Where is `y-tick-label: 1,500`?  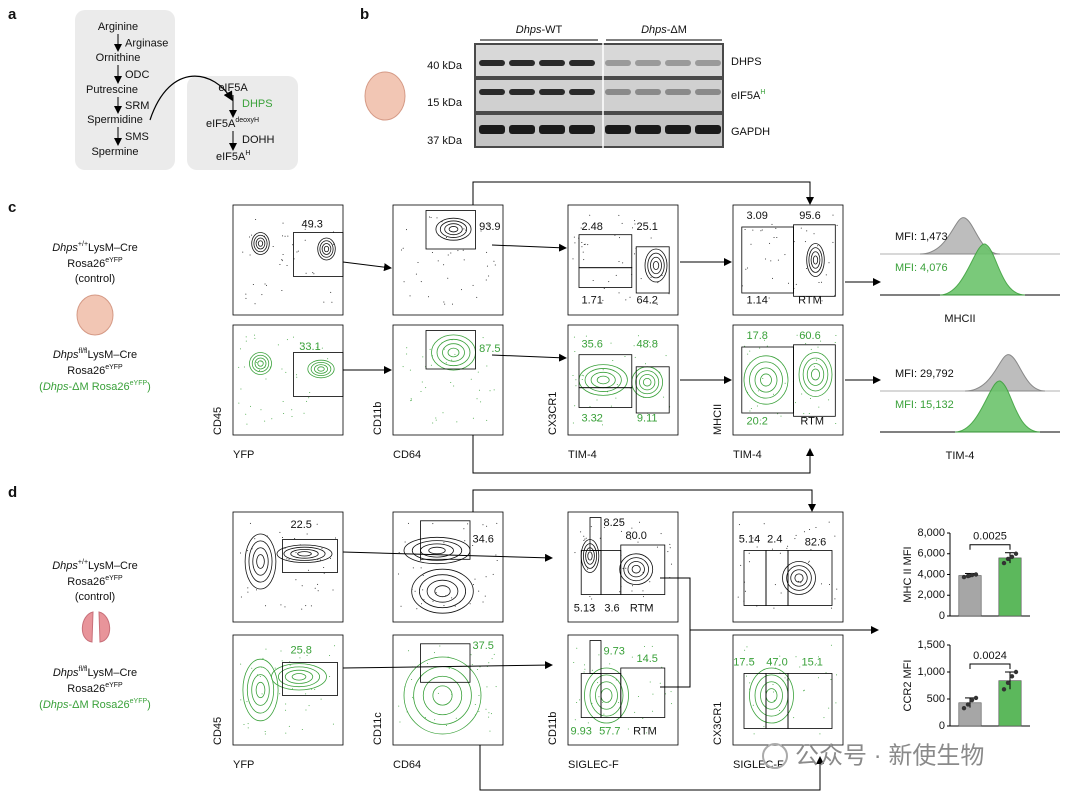 y-tick-label: 1,500 is located at coordinates (931, 645).